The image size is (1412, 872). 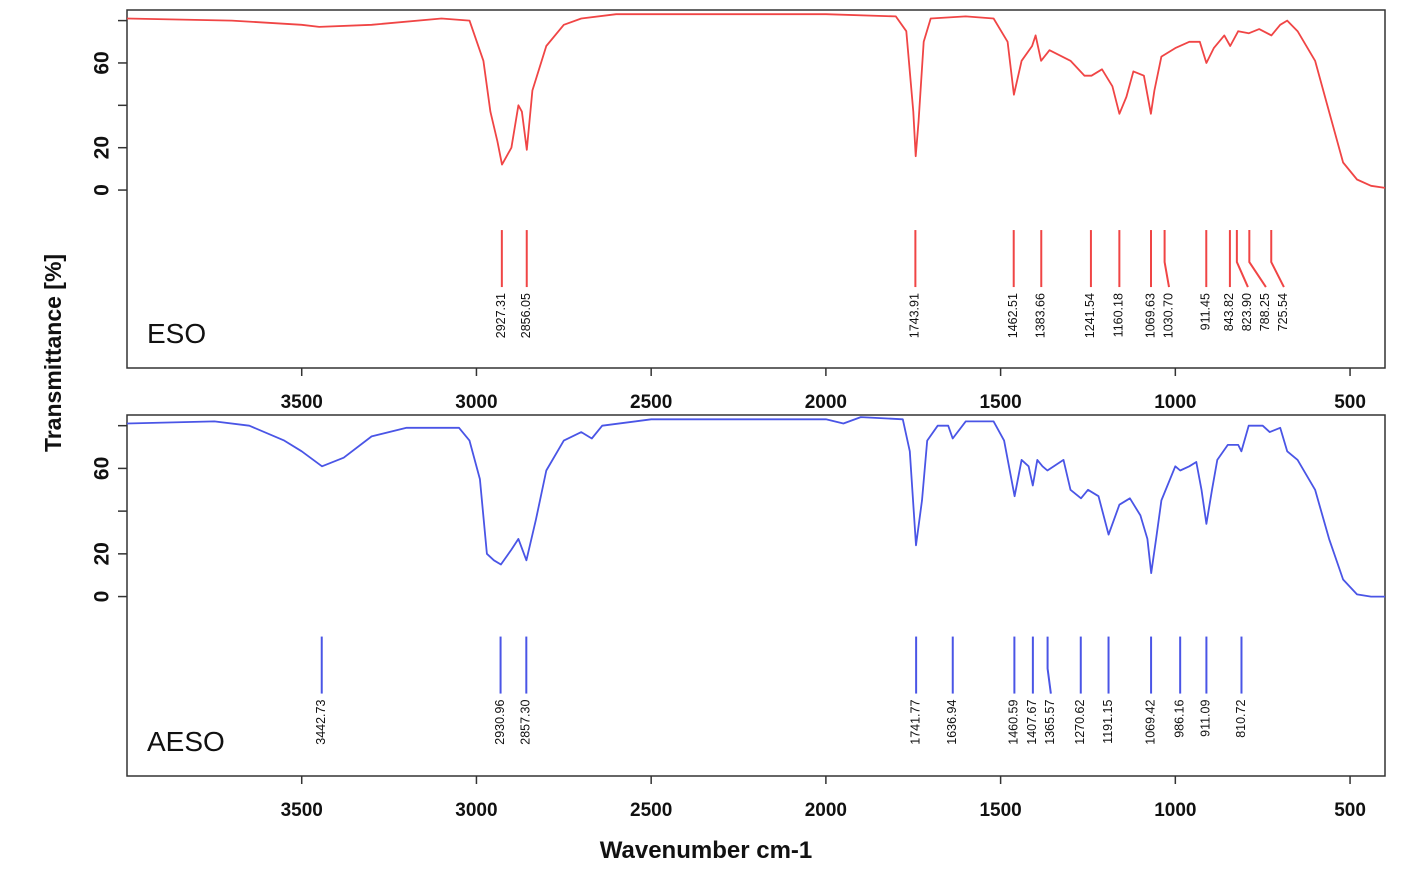 I want to click on peak-label: 2927.31, so click(x=501, y=315).